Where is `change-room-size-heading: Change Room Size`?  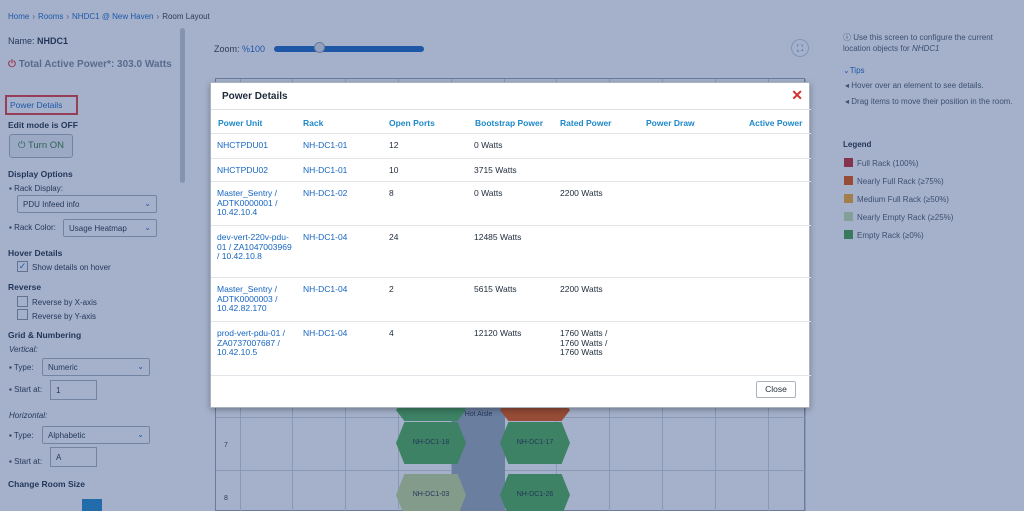
change-room-size-heading: Change Room Size is located at coordinates (46, 484).